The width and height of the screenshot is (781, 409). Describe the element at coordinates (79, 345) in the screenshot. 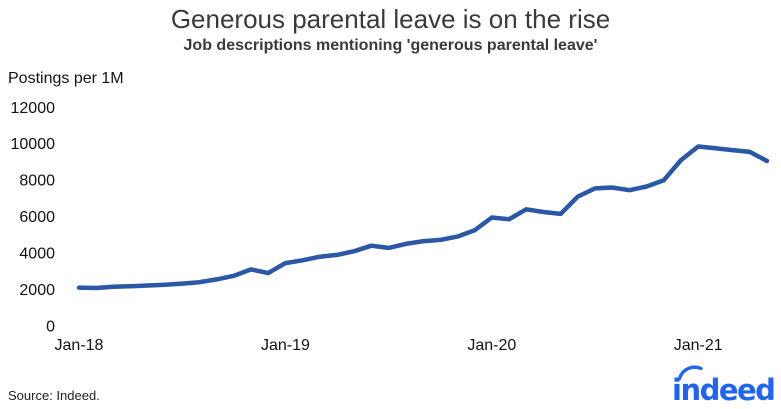

I see `x-tick-label: Jan-18` at that location.